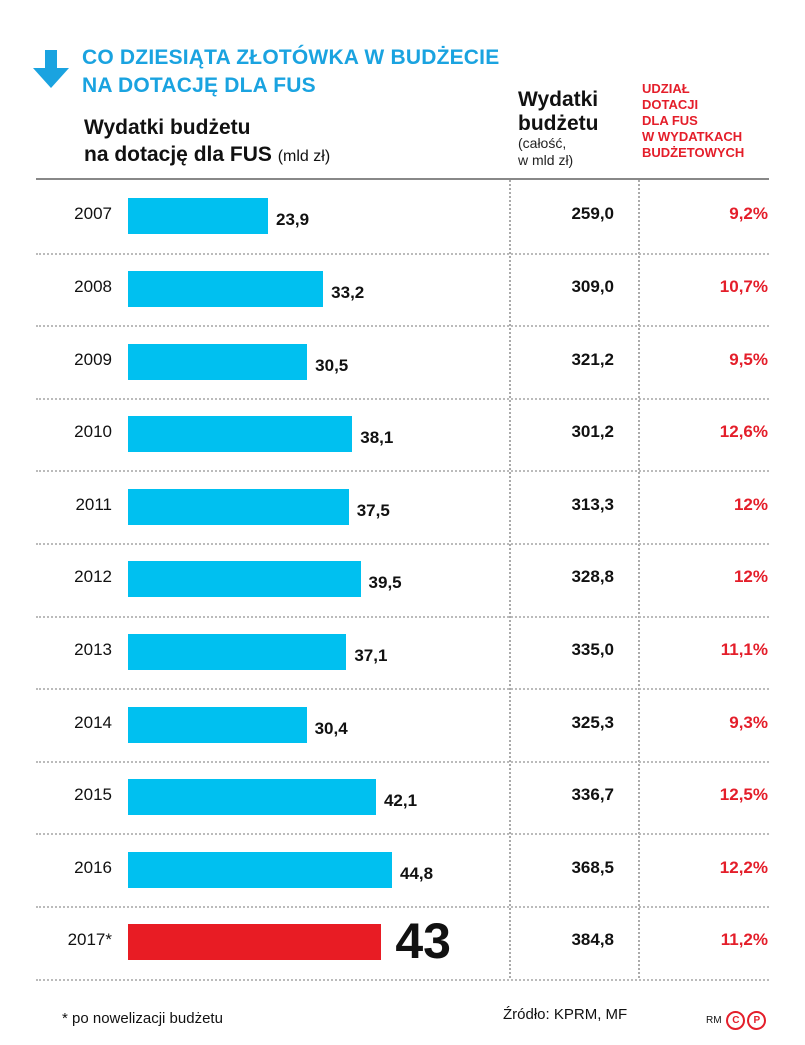 The height and width of the screenshot is (1045, 805). What do you see at coordinates (670, 104) in the screenshot?
I see `column-header-share-line2: DOTACJI` at bounding box center [670, 104].